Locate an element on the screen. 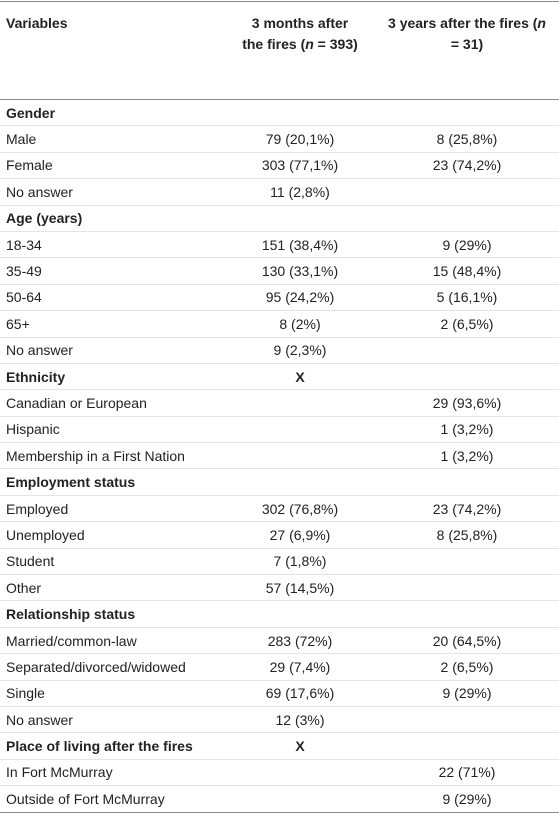 The image size is (559, 823). header-cell: 3 years after the fires (n = 31) is located at coordinates (467, 50).